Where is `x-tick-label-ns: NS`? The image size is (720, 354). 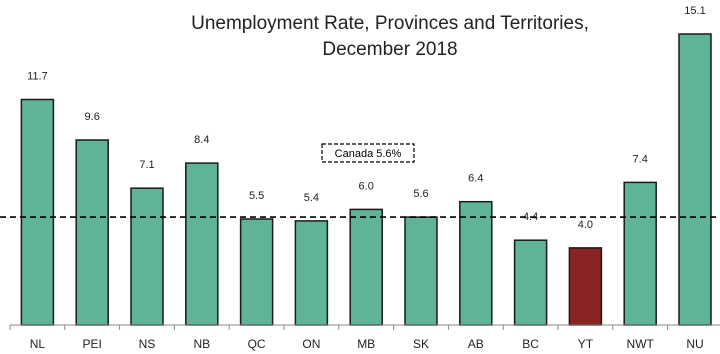 x-tick-label-ns: NS is located at coordinates (147, 344).